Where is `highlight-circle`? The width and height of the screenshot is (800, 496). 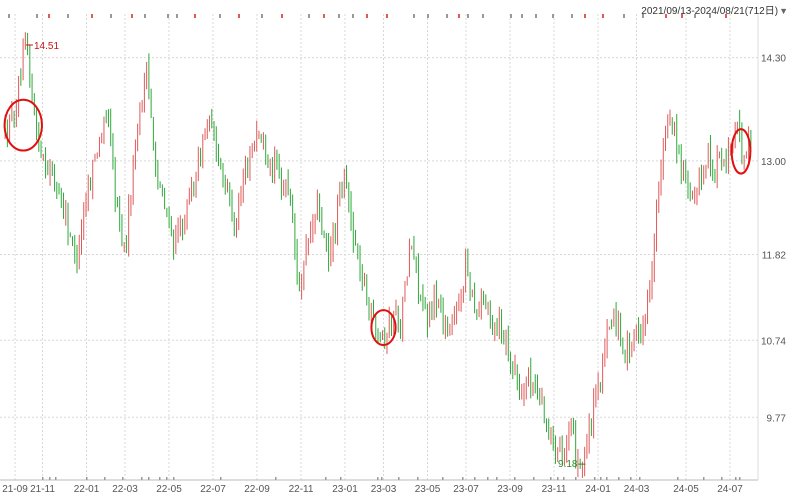
highlight-circle is located at coordinates (383, 328).